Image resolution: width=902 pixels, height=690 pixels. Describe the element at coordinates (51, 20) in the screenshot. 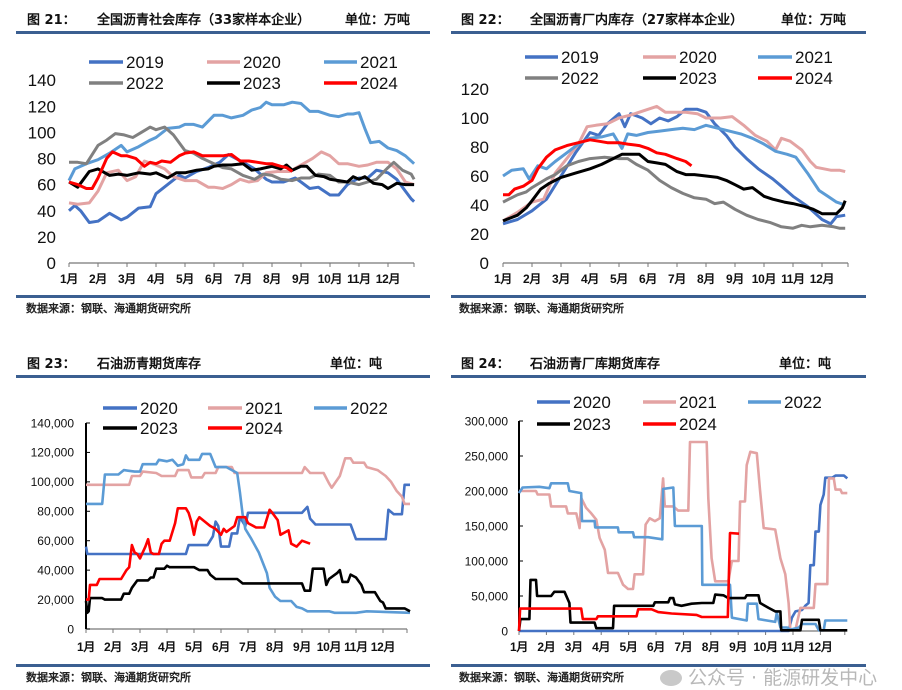

I see `chart-21-fig-label: 图 21：` at that location.